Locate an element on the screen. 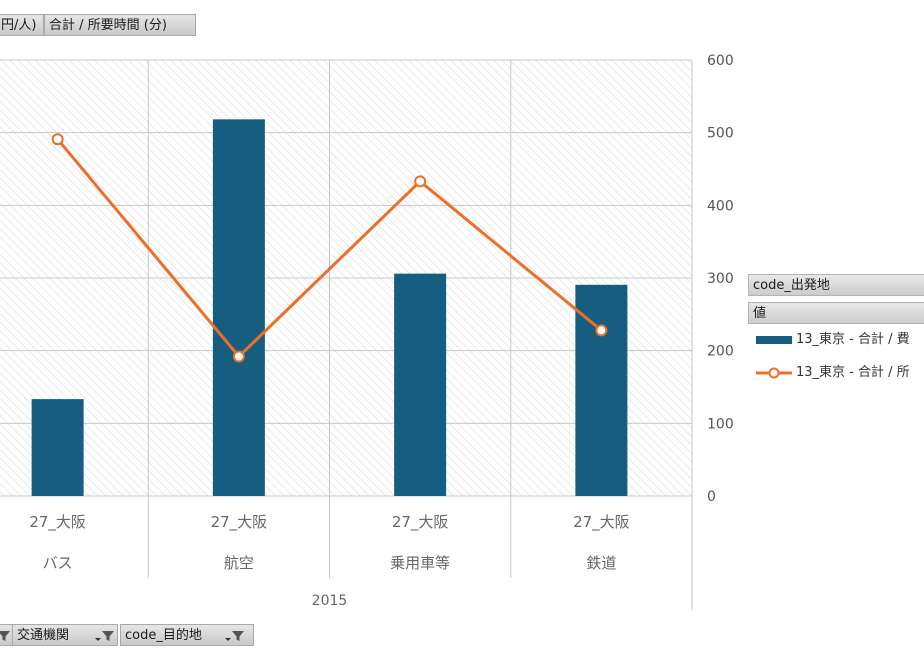 The width and height of the screenshot is (924, 660). axis-tick-label: 300 is located at coordinates (720, 279).